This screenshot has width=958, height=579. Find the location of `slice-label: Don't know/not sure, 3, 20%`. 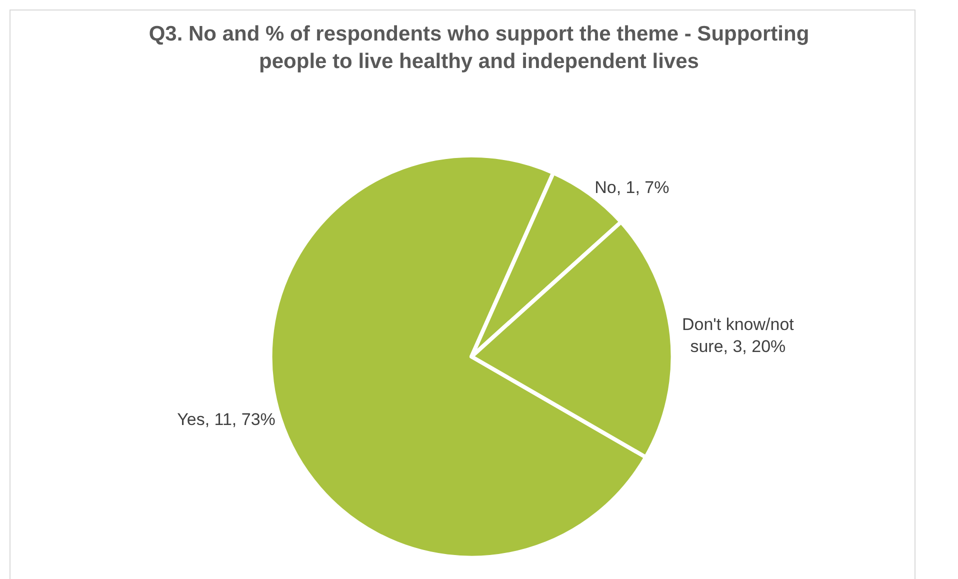

slice-label: Don't know/not sure, 3, 20% is located at coordinates (738, 335).